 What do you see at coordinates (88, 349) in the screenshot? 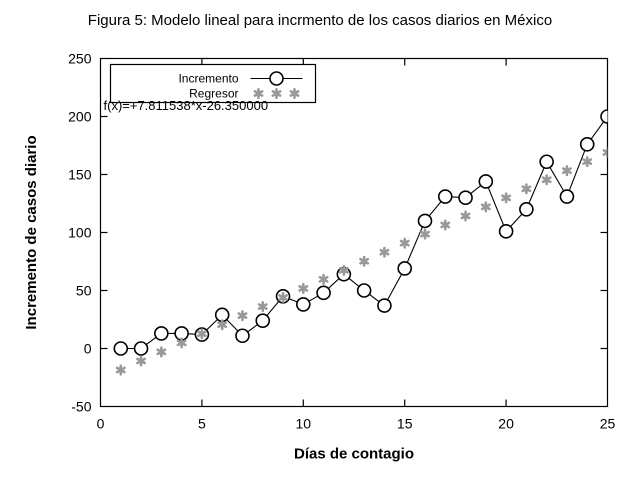
I see `y-axis-tick-label: 0` at bounding box center [88, 349].